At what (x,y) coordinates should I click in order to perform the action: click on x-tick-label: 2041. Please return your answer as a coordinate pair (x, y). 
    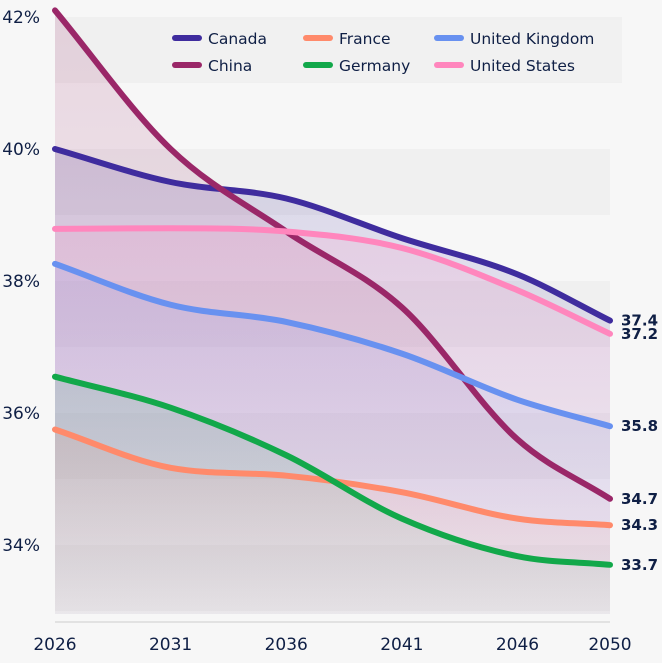
    Looking at the image, I should click on (401, 645).